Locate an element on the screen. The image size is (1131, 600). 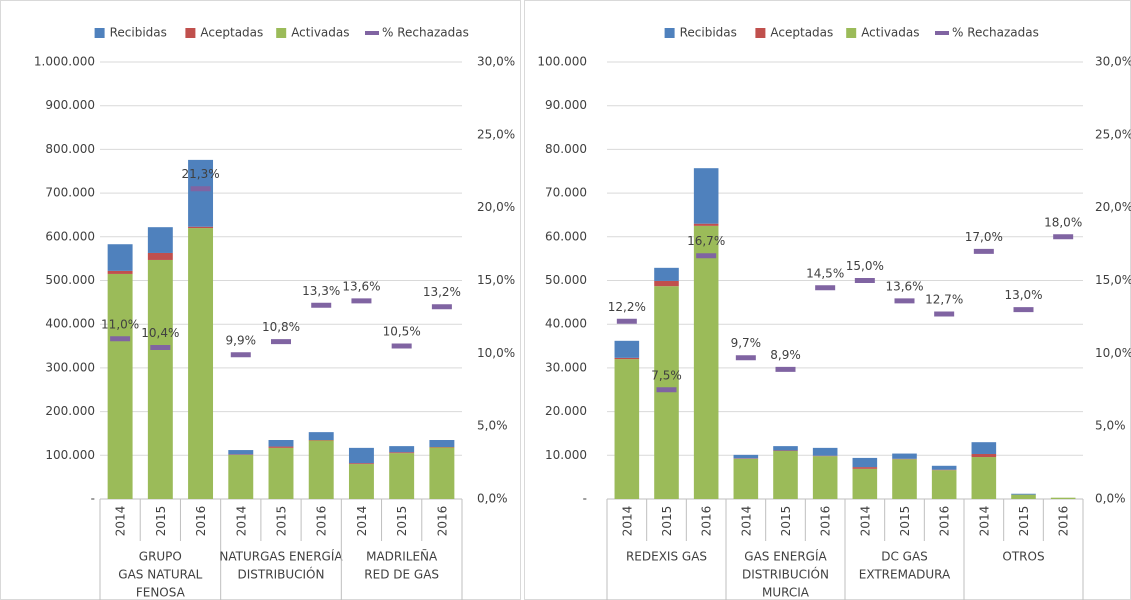
y-tick-label: 50.000 is located at coordinates (566, 280).